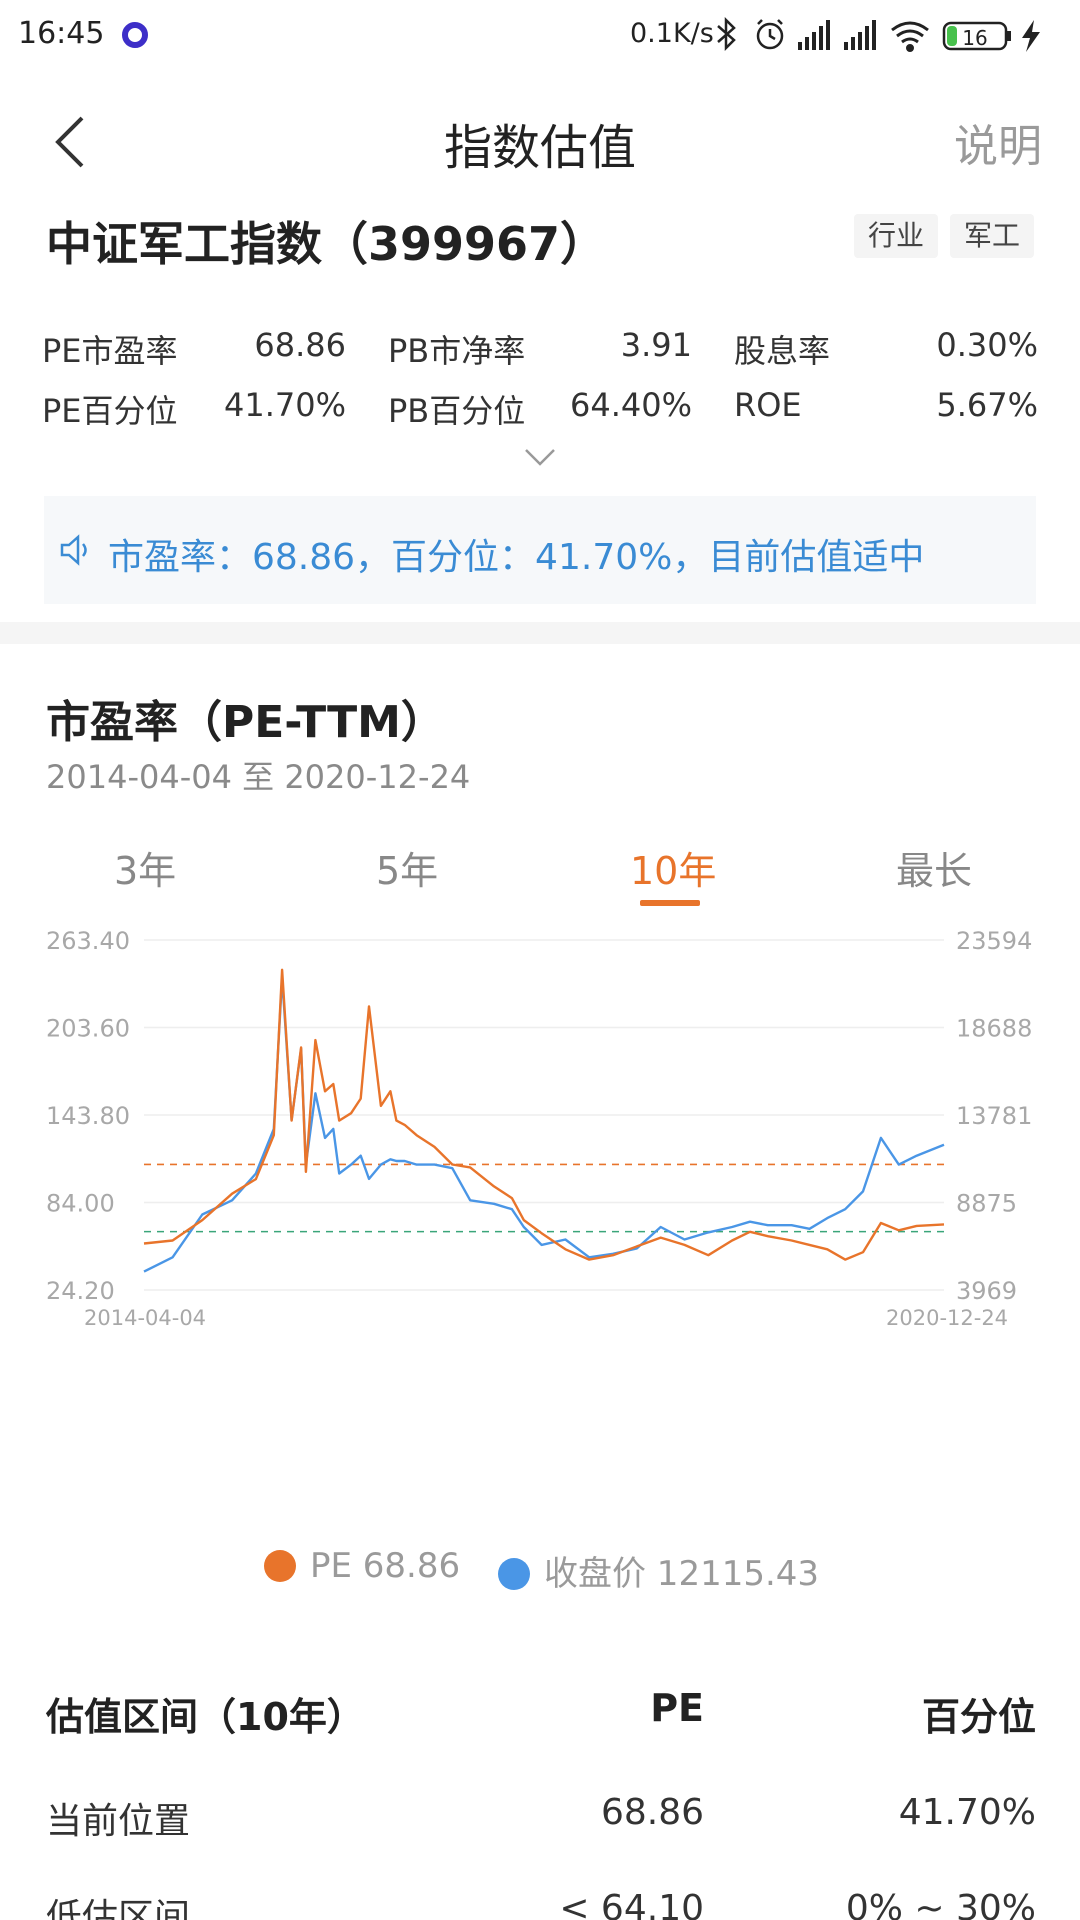 The image size is (1080, 1920). What do you see at coordinates (670, 903) in the screenshot?
I see `active-tab-indicator` at bounding box center [670, 903].